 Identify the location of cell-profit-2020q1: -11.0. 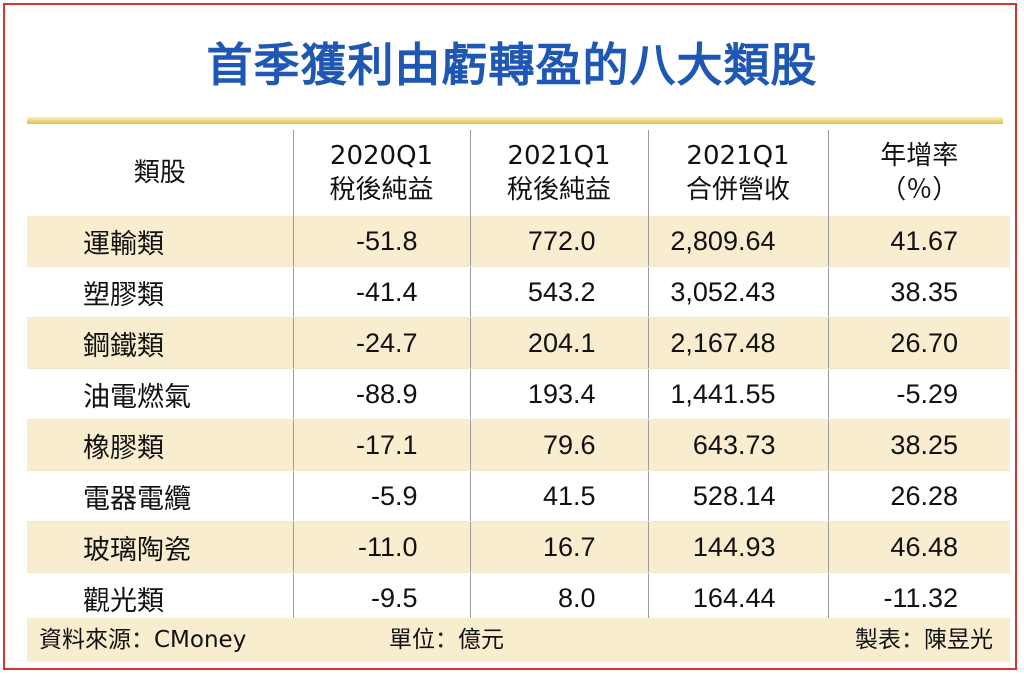
(381, 547).